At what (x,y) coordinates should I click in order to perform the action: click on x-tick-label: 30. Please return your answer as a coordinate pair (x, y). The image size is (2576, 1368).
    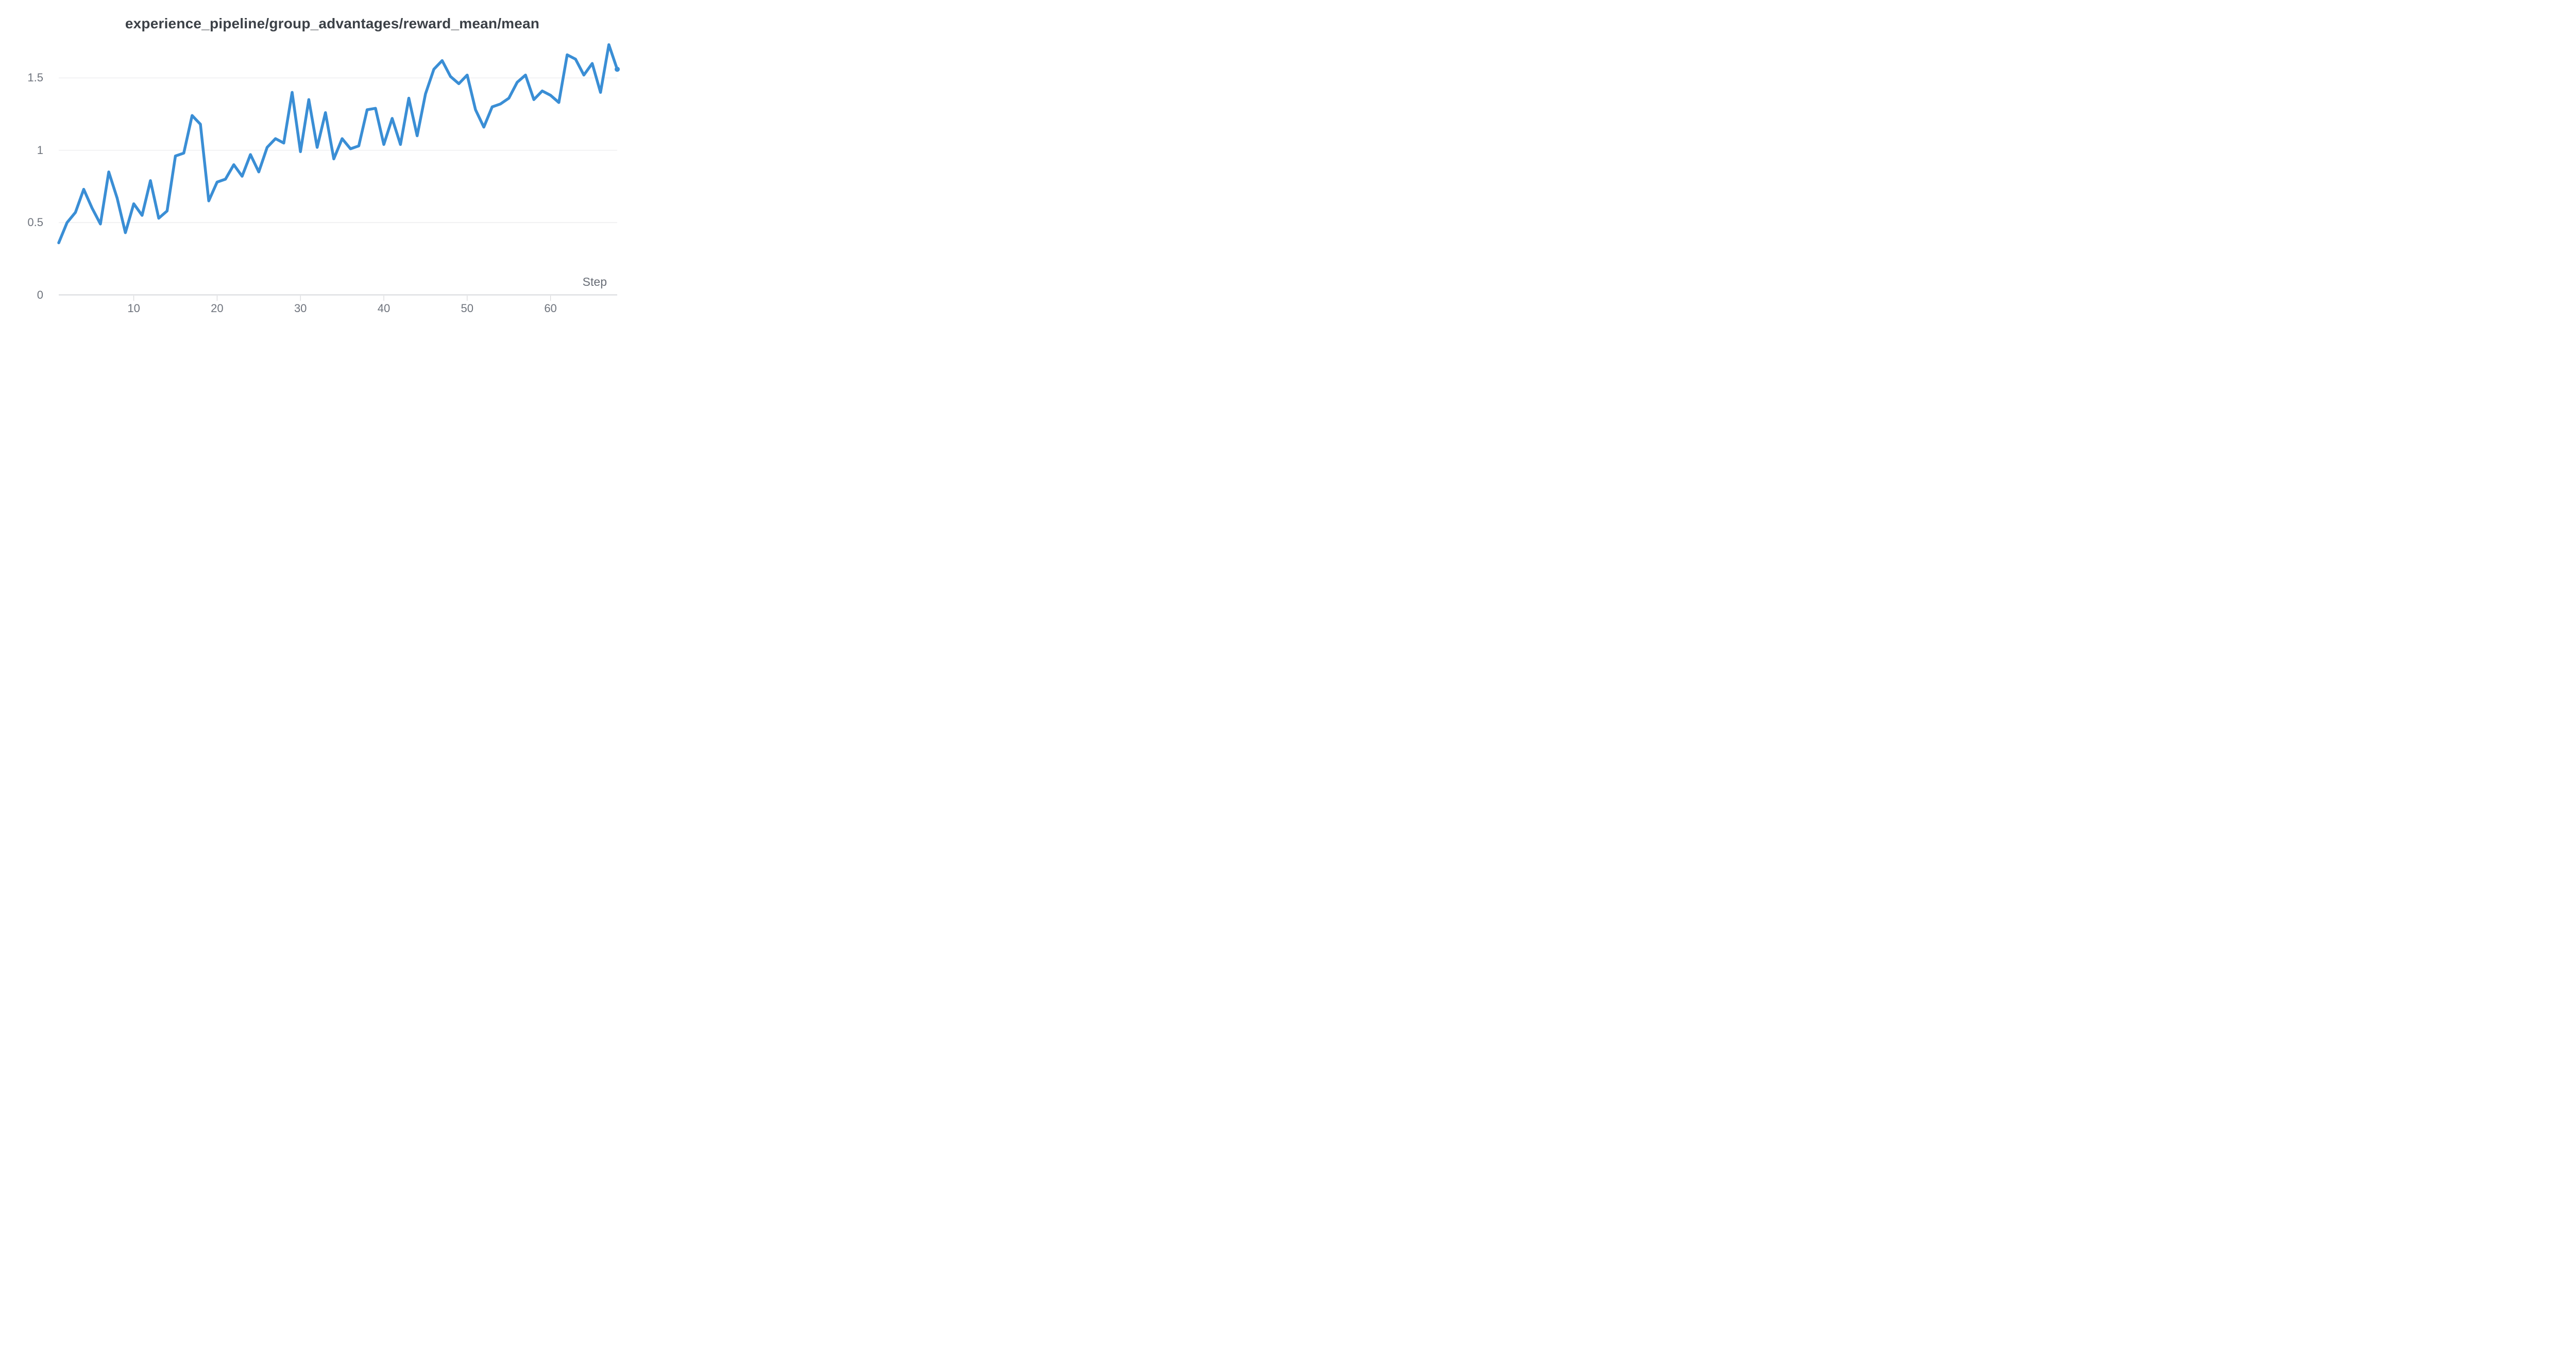
    Looking at the image, I should click on (300, 308).